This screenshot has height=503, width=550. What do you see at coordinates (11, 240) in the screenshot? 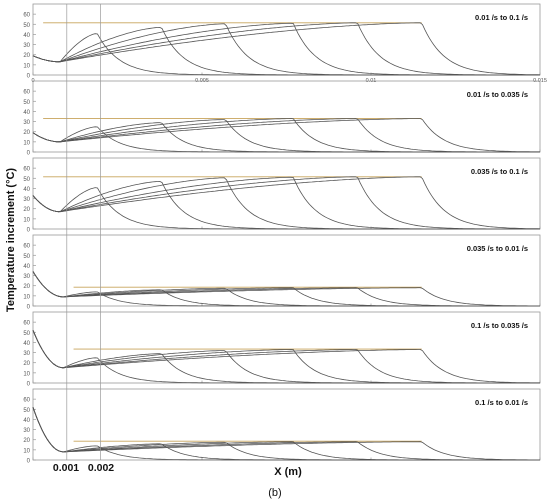
I see `y-axis-label: Temperature increment (°C)` at bounding box center [11, 240].